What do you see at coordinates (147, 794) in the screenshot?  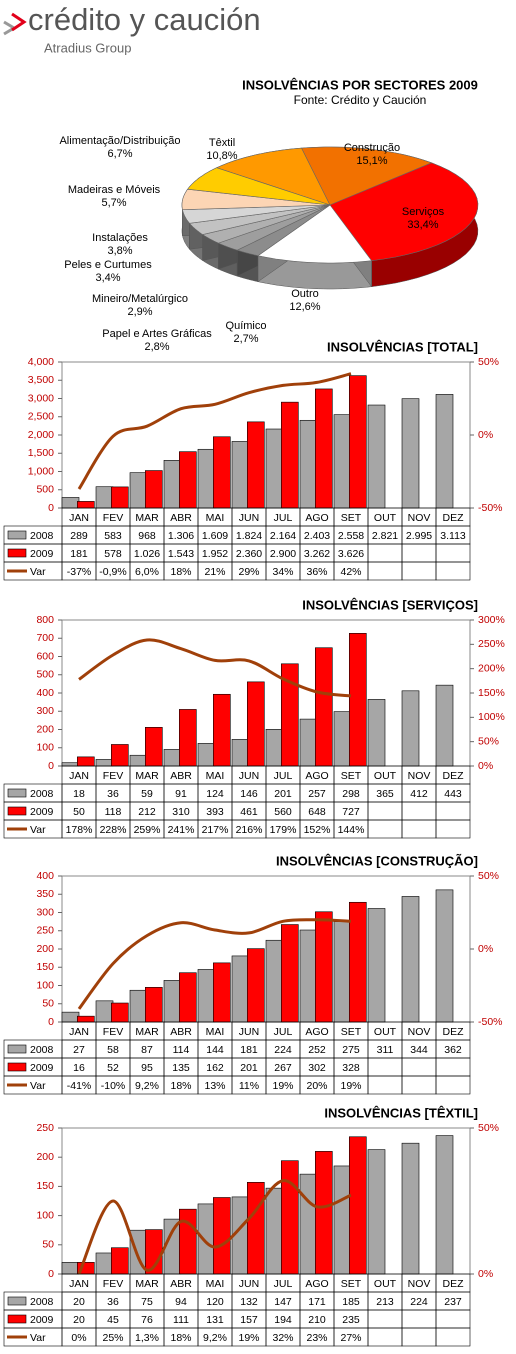 I see `table-value: 59` at bounding box center [147, 794].